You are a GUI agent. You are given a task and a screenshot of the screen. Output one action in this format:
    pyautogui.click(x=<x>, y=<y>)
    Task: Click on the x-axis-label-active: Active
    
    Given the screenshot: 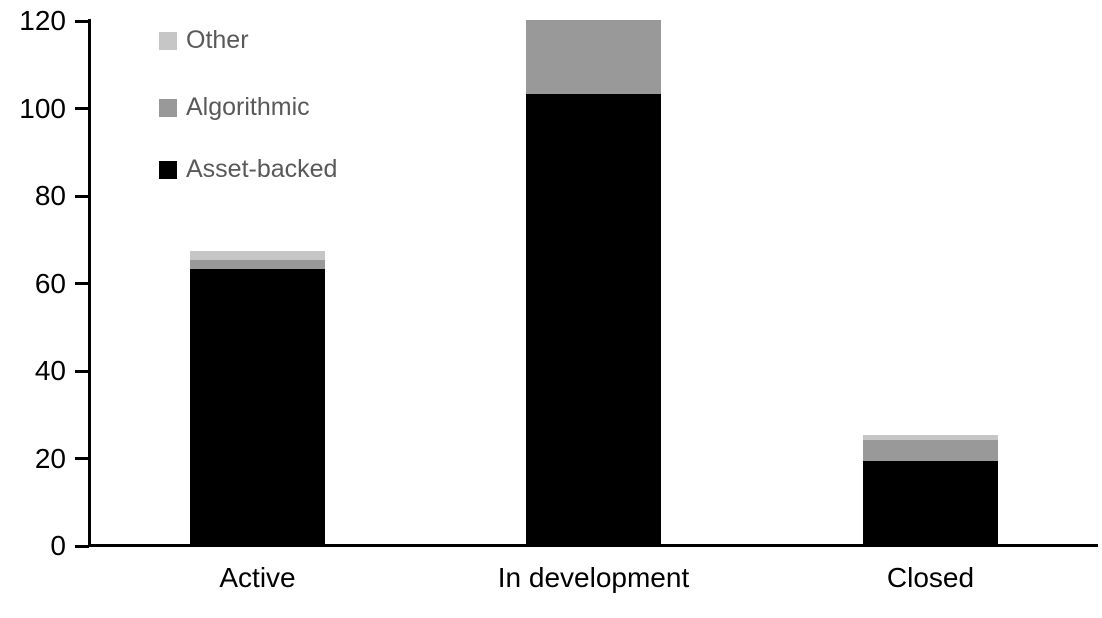 What is the action you would take?
    pyautogui.click(x=257, y=577)
    